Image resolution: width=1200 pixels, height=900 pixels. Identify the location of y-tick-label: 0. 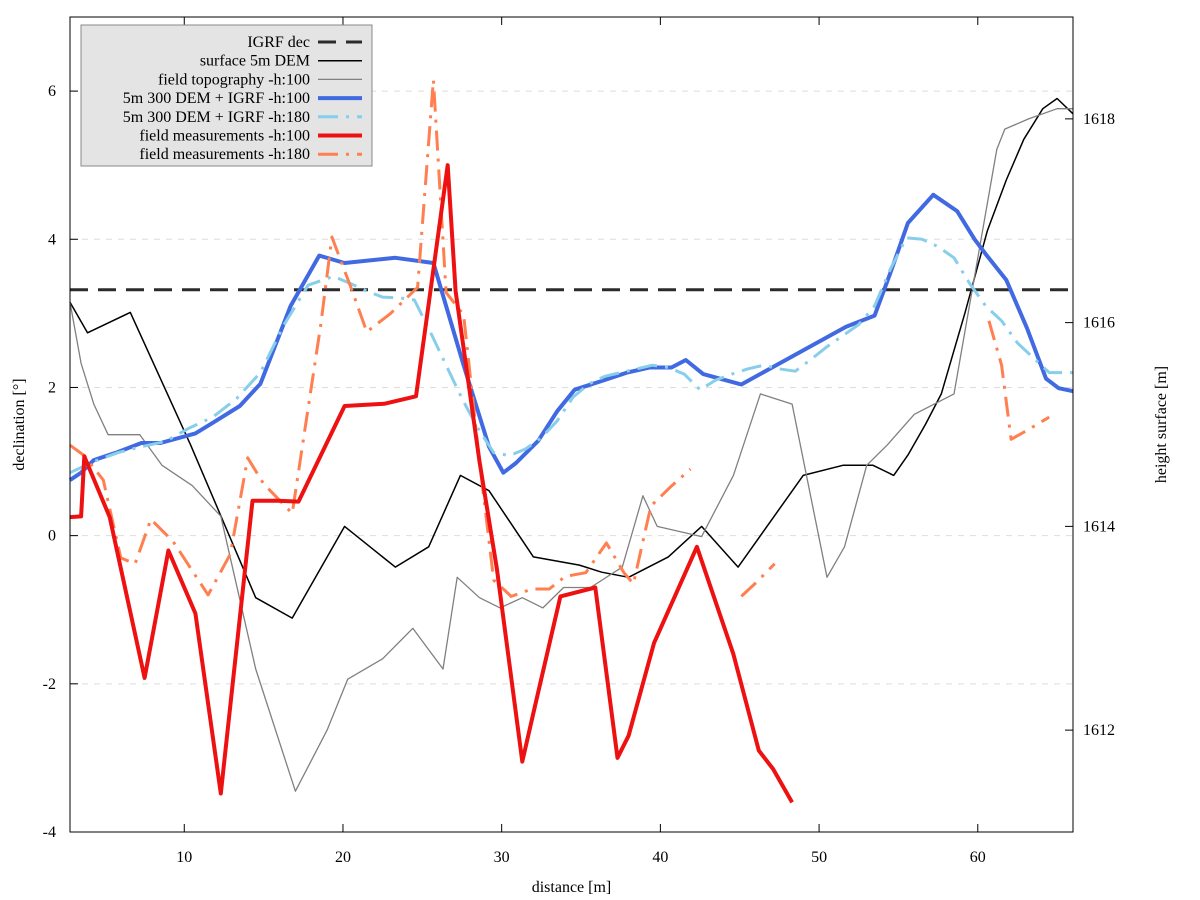
(52, 536).